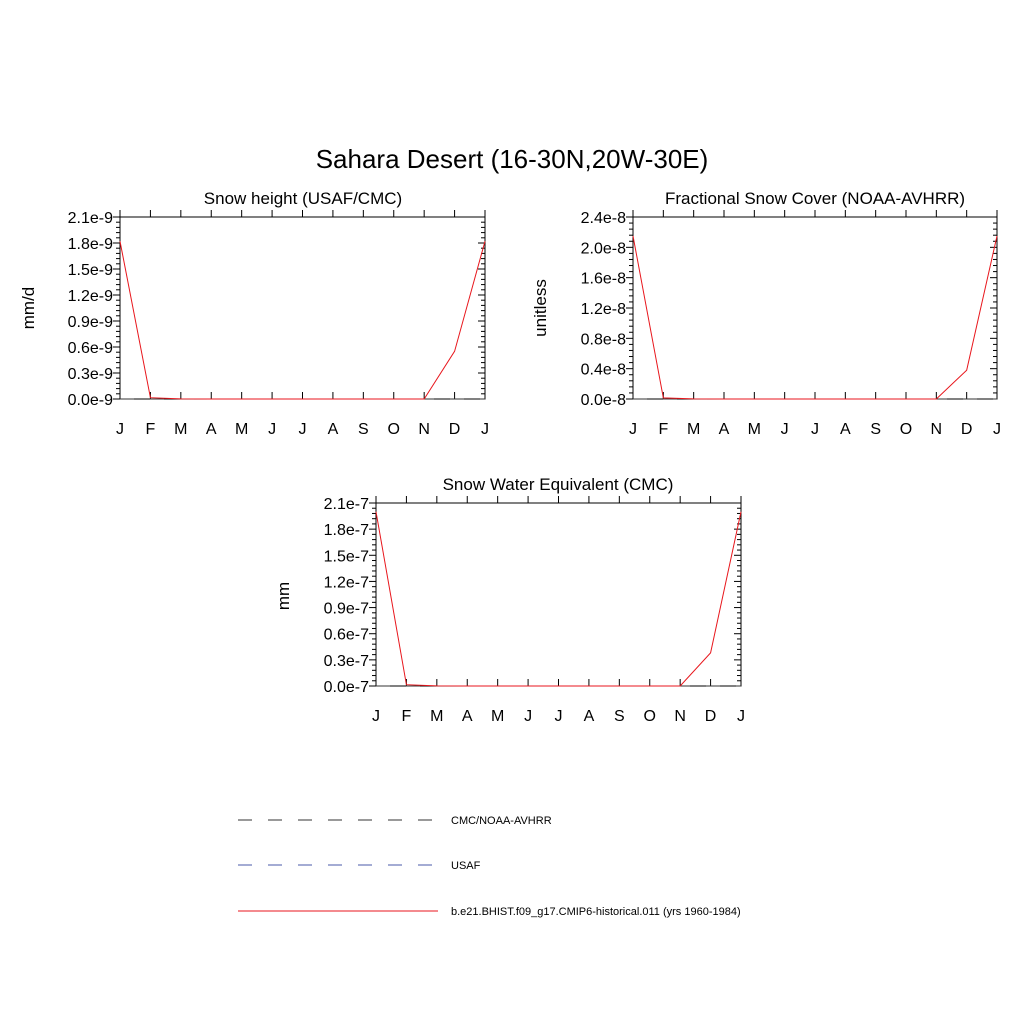  Describe the element at coordinates (346, 582) in the screenshot. I see `y-tick-label: 1.2e-7` at that location.